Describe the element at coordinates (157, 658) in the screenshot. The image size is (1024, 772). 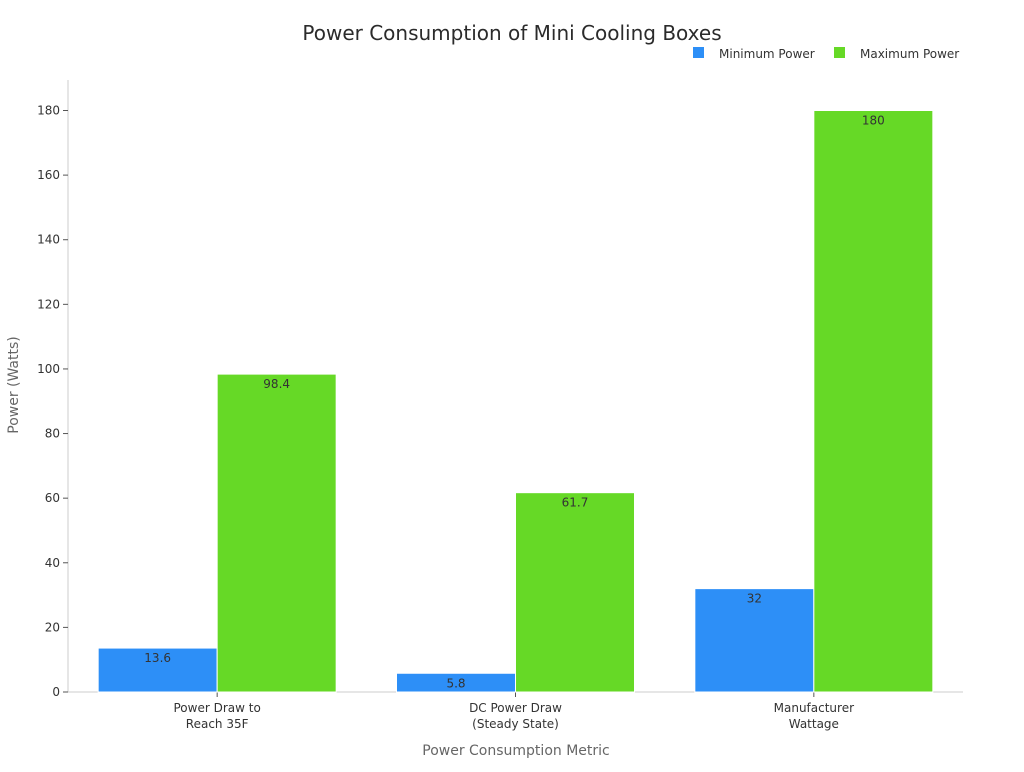
I see `bar-value-label: 13.6` at that location.